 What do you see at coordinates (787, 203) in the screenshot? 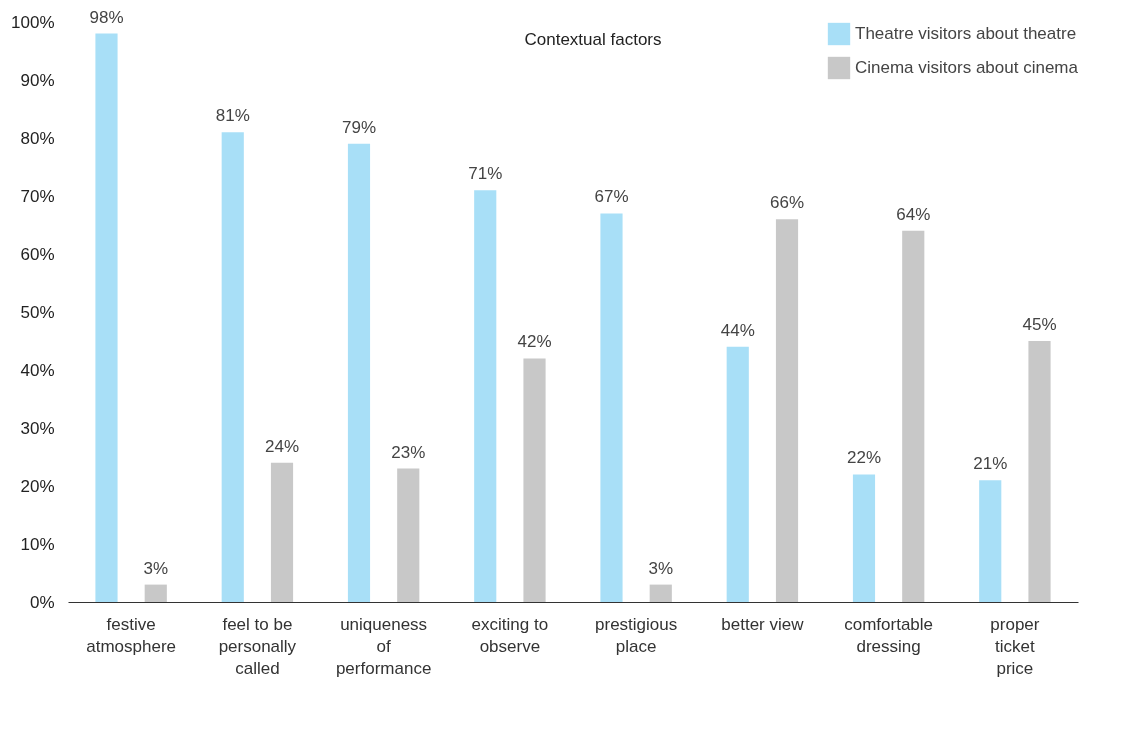
I see `data-label: 66%` at bounding box center [787, 203].